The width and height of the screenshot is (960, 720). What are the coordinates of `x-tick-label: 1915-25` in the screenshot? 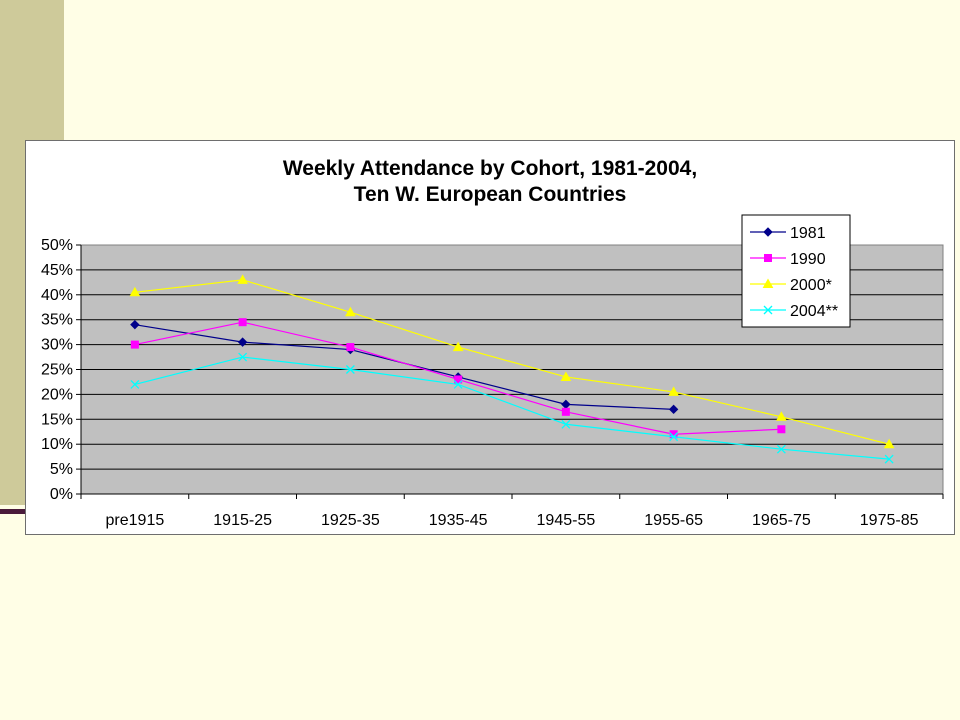 It's located at (242, 520).